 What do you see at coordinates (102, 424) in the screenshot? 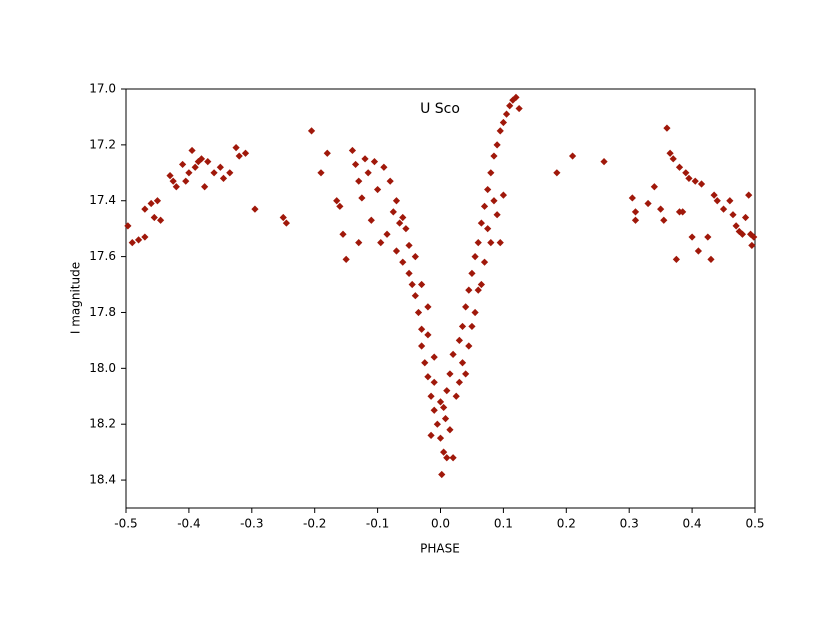
I see `y-tick-label: 18.2` at bounding box center [102, 424].